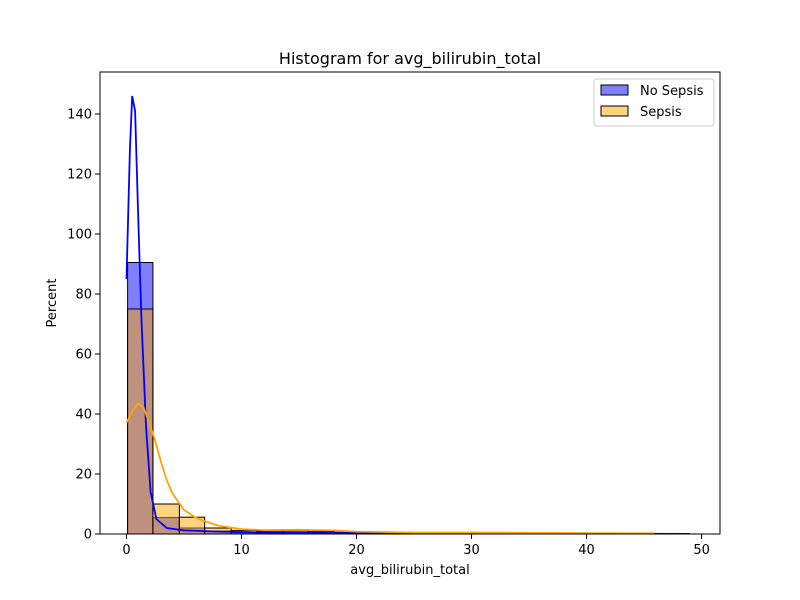  I want to click on kde-line-sepsis, so click(390, 468).